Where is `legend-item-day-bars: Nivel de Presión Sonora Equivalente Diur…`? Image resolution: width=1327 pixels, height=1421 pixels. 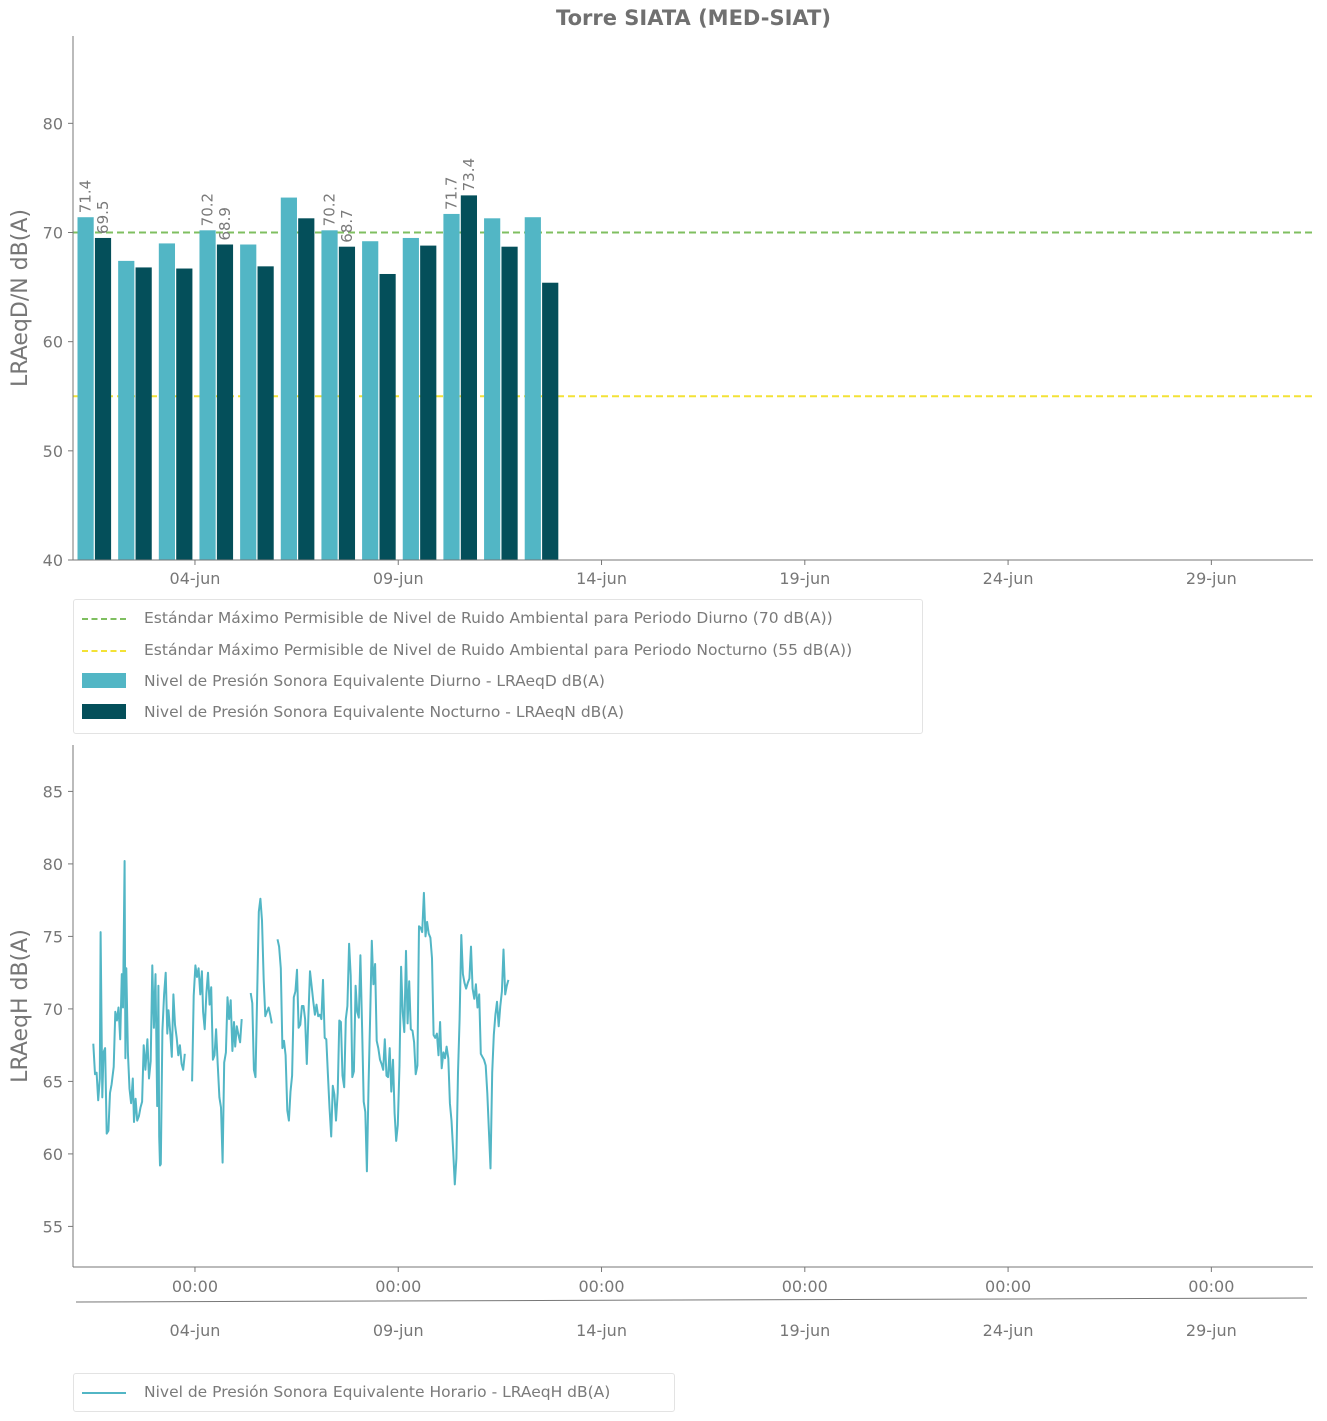
legend-item-day-bars: Nivel de Presión Sonora Equivalente Diur… is located at coordinates (498, 681).